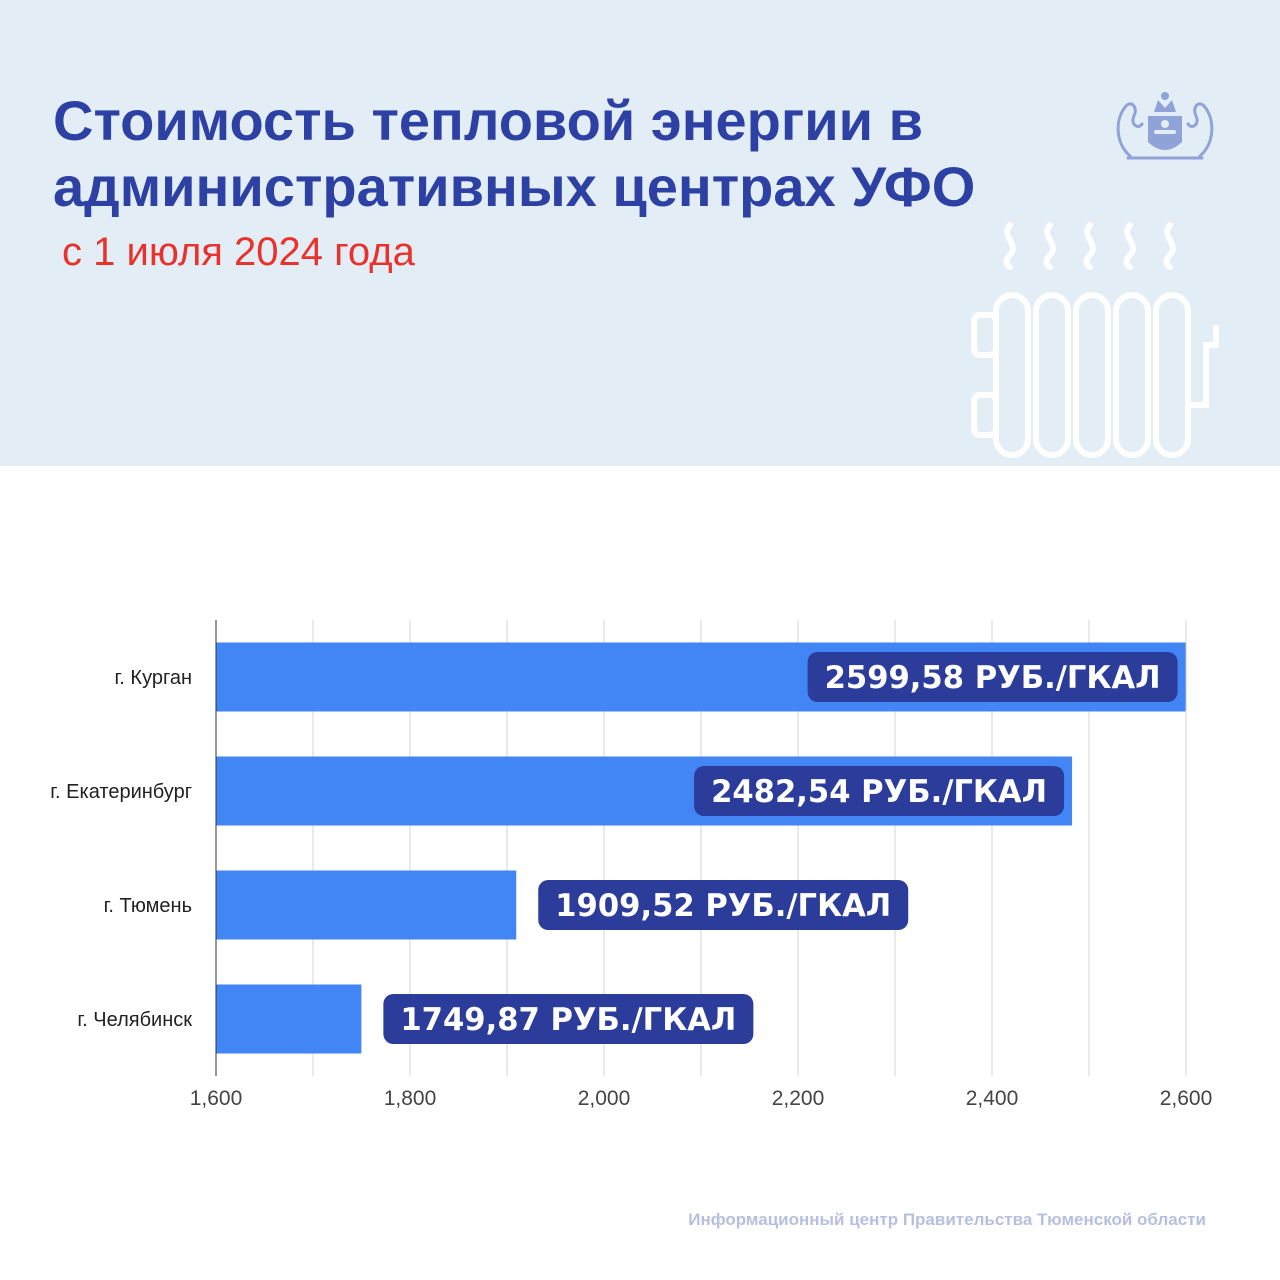 The width and height of the screenshot is (1280, 1280). I want to click on category-label: г. Тюмень, so click(148, 906).